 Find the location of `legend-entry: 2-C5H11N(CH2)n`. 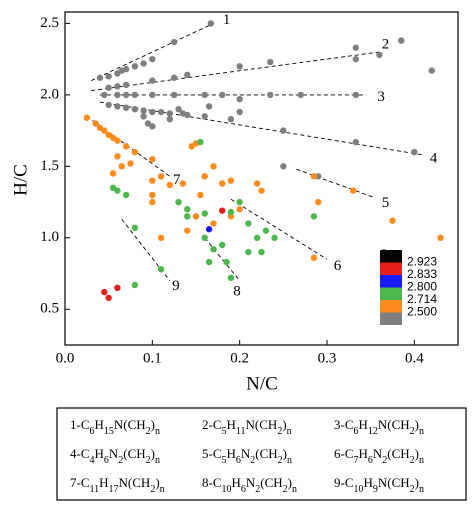

legend-entry: 2-C5H11N(CH2)n is located at coordinates (247, 427).